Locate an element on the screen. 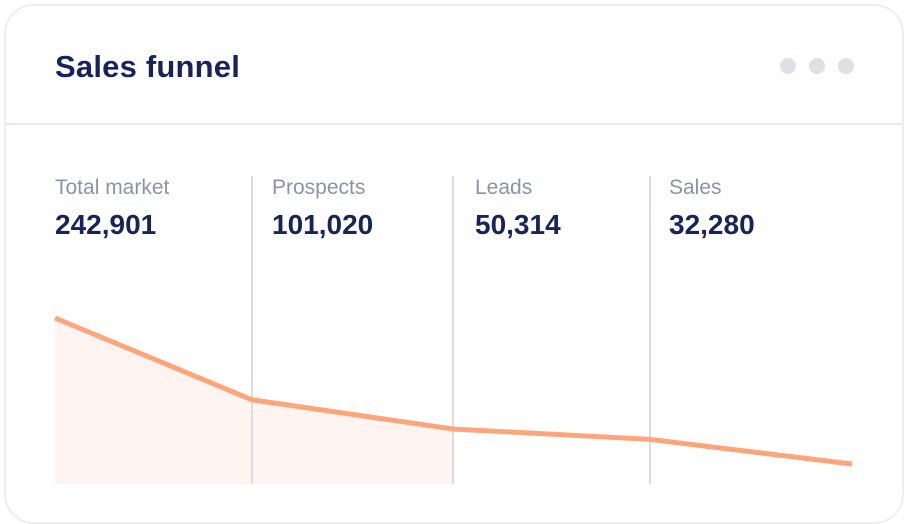 The width and height of the screenshot is (908, 524). stage-label-prospects: Prospects is located at coordinates (318, 188).